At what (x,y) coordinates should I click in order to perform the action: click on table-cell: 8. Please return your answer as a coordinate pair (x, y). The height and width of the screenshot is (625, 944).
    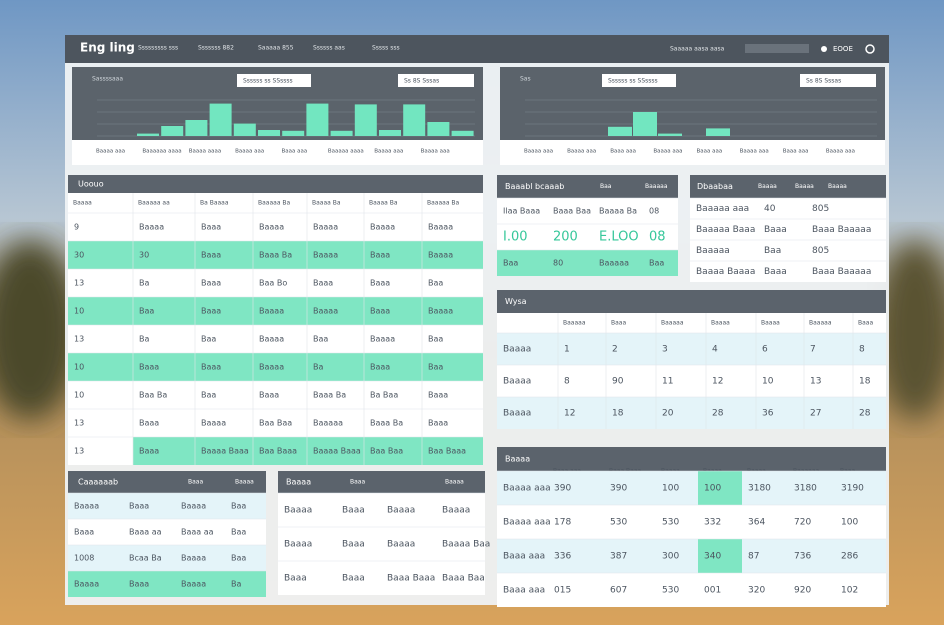
    Looking at the image, I should click on (567, 382).